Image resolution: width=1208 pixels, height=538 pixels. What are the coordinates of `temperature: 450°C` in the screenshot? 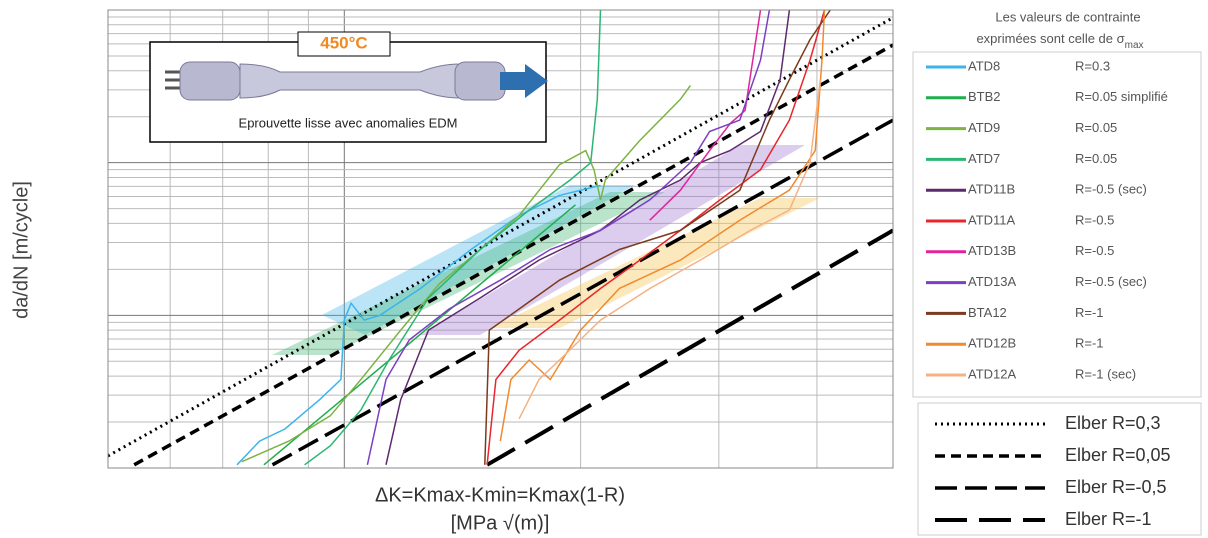 It's located at (343, 42).